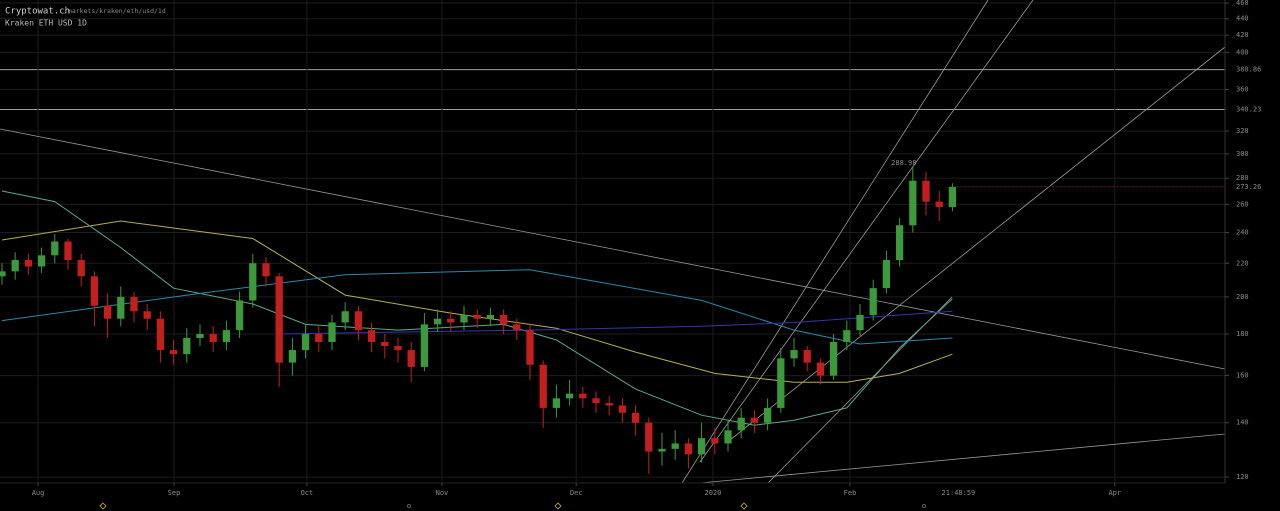 The height and width of the screenshot is (511, 1280). I want to click on time-label-box, so click(958, 493).